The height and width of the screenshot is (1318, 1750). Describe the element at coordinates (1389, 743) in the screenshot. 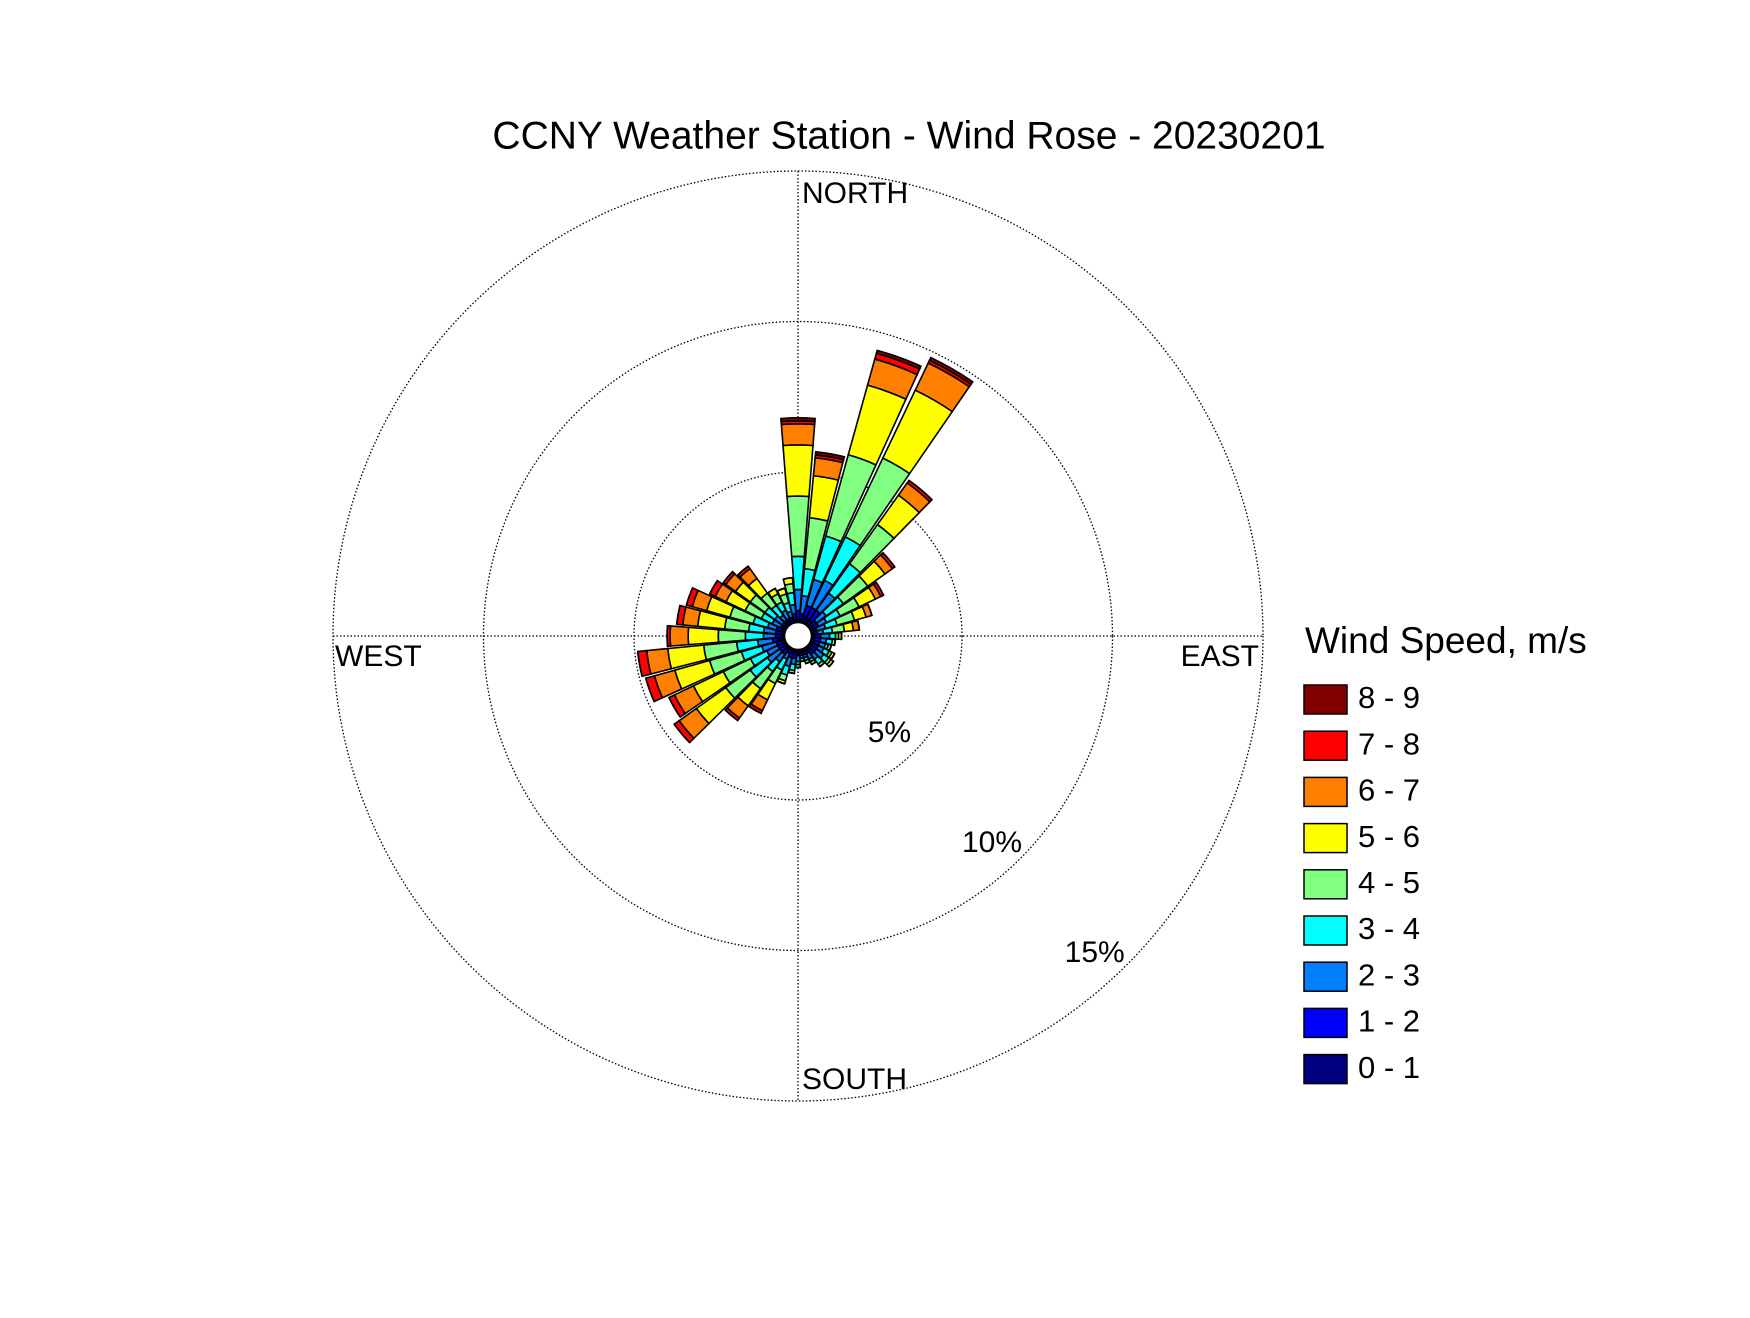

I see `legend-label: 7 - 8` at that location.